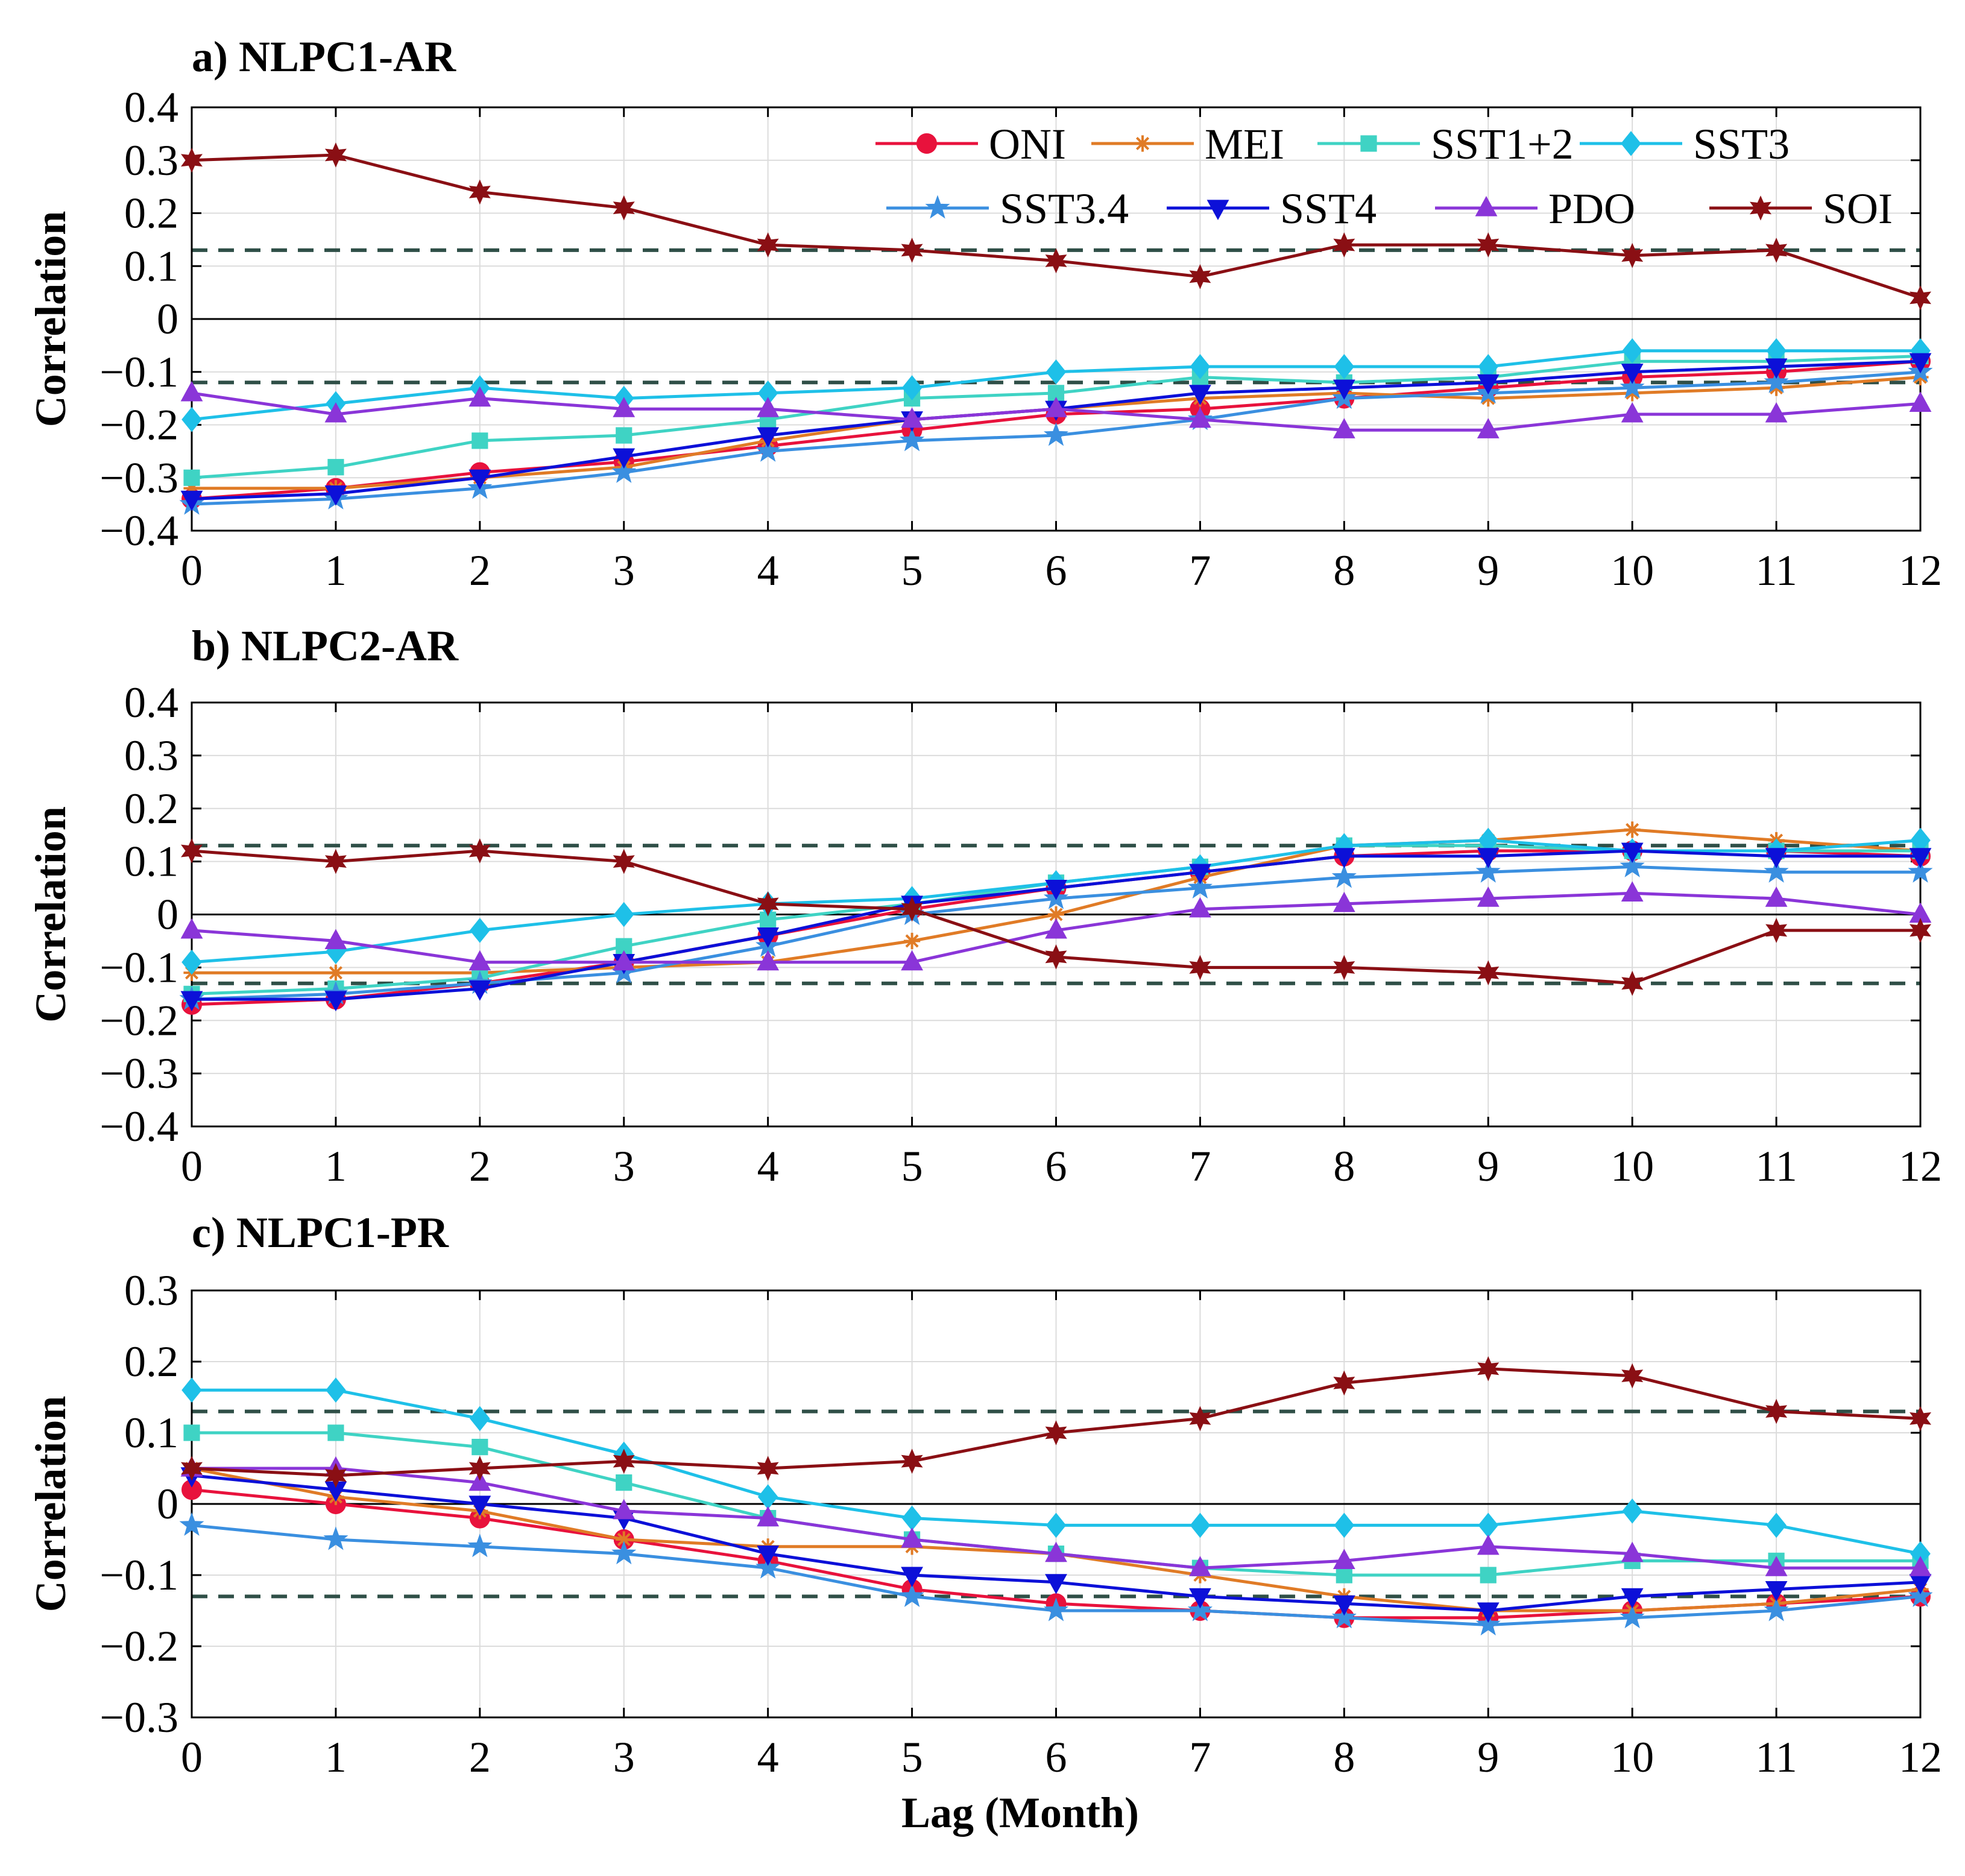 This screenshot has height=1876, width=1965. Describe the element at coordinates (336, 1757) in the screenshot. I see `x-tick-label: 1` at that location.